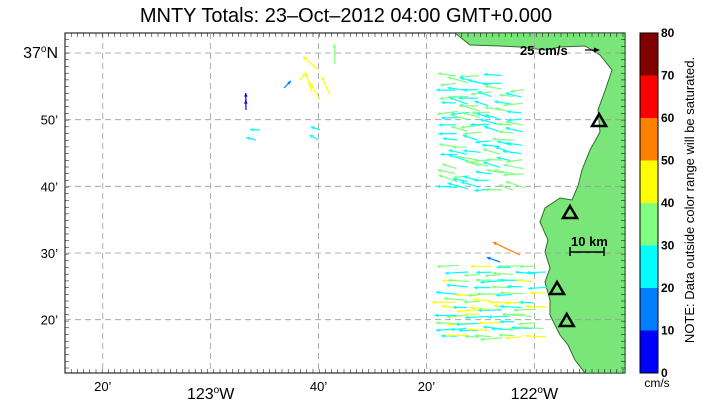 The height and width of the screenshot is (407, 702). What do you see at coordinates (318, 386) in the screenshot?
I see `lon-label: 40’` at bounding box center [318, 386].